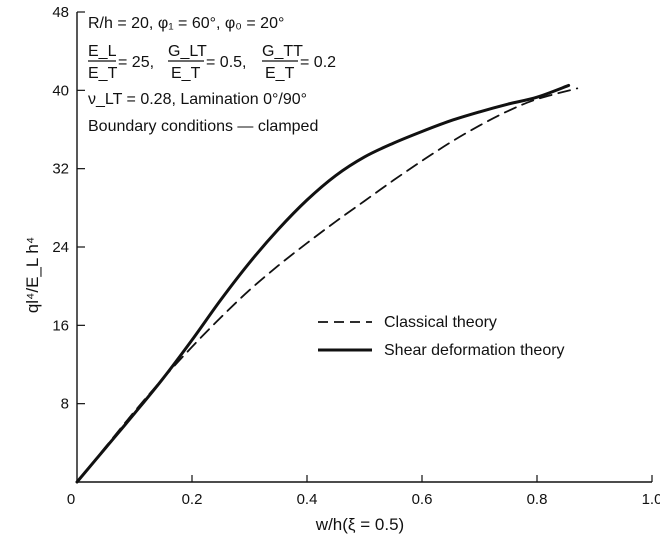  I want to click on x-tick-label: 1.0, so click(651, 499).